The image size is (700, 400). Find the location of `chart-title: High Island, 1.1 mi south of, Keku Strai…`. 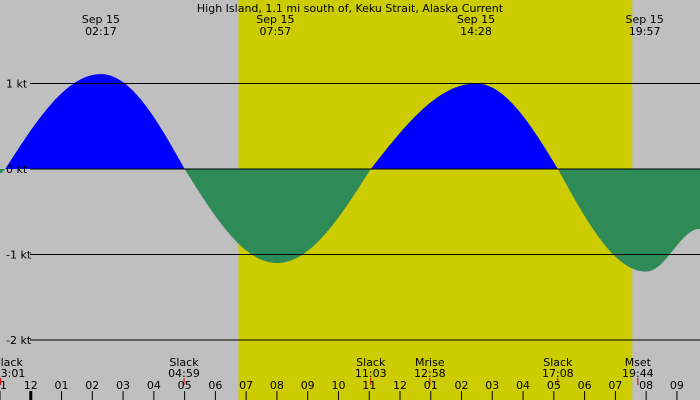

chart-title: High Island, 1.1 mi south of, Keku Strai… is located at coordinates (350, 8).